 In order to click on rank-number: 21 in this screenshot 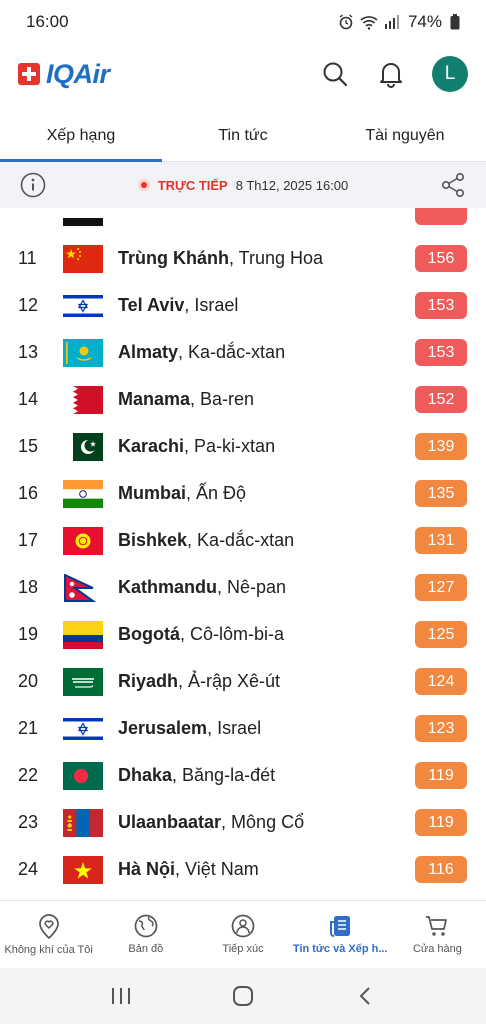, I will do `click(28, 728)`.